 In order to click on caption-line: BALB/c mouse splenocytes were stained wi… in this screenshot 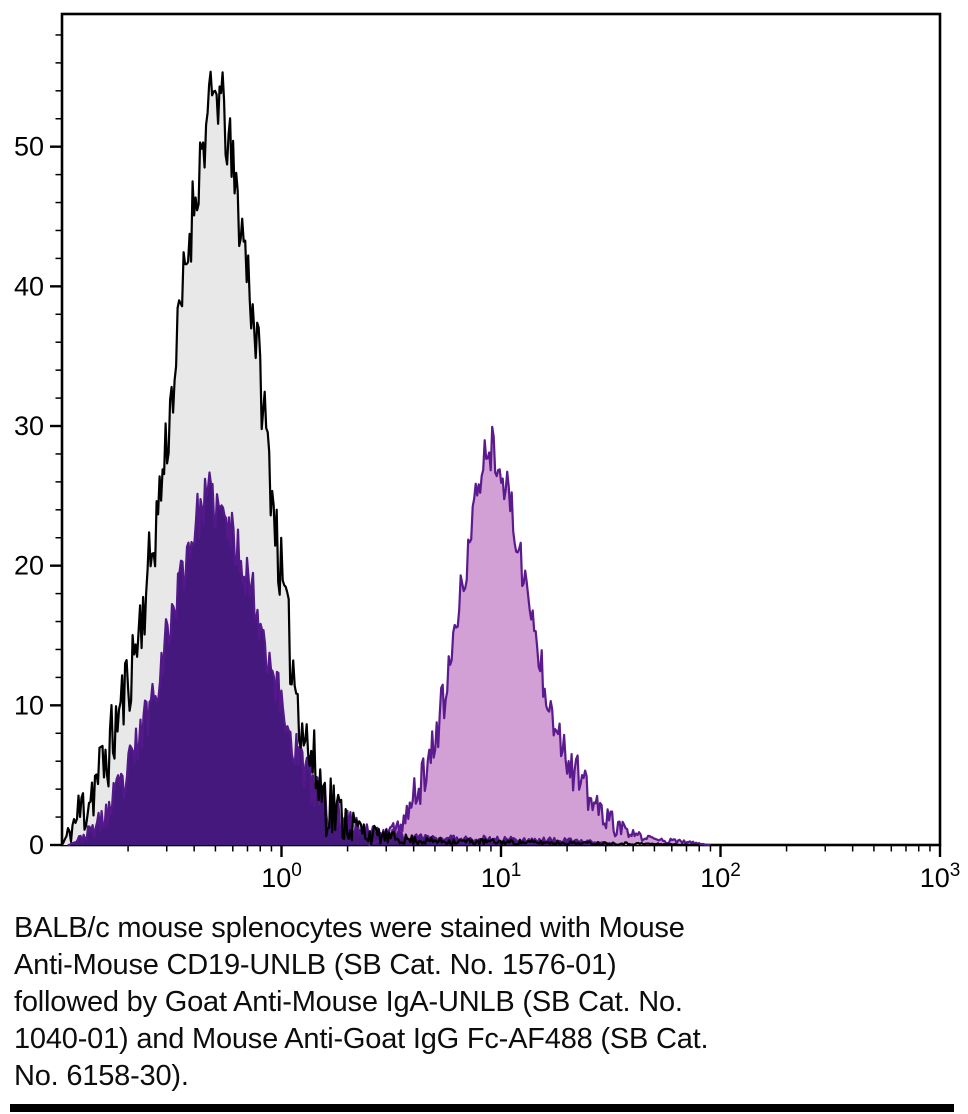, I will do `click(349, 928)`.